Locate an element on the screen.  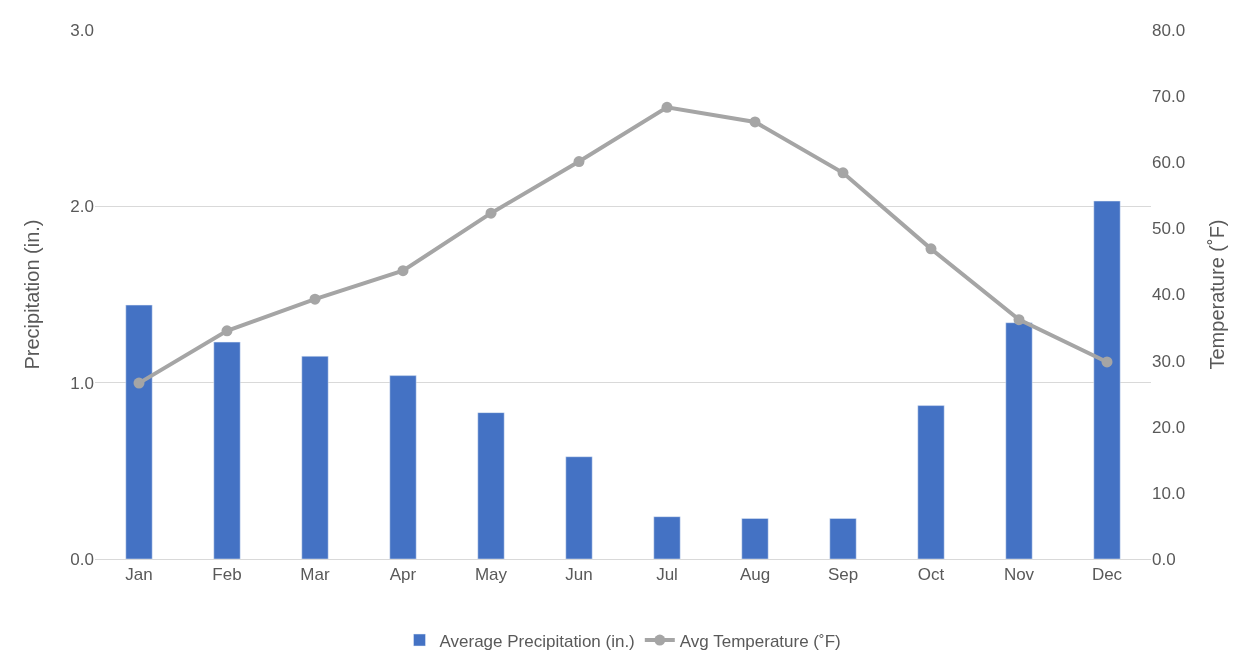
y2-tick-label: 30.0 is located at coordinates (1169, 361).